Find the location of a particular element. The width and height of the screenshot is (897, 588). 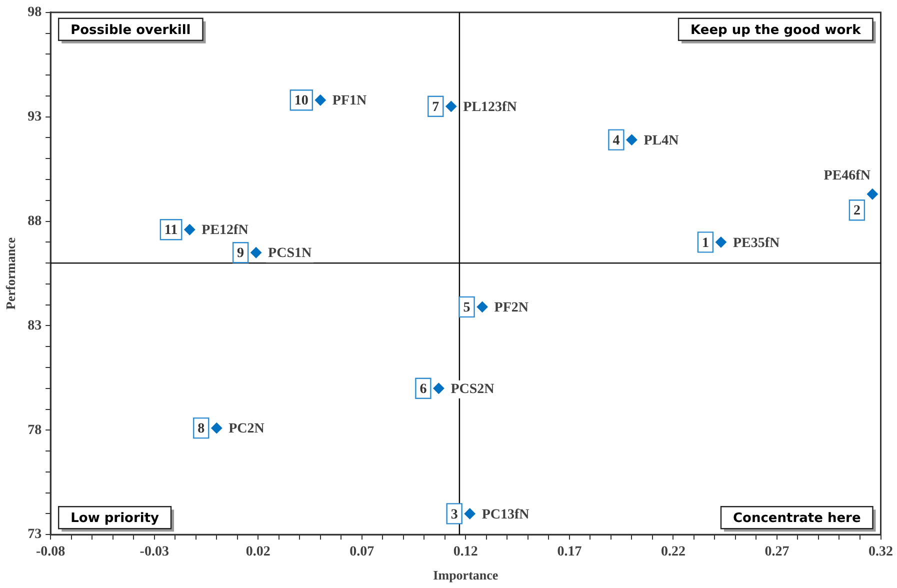

x-tick-label: 0.22 is located at coordinates (673, 552).